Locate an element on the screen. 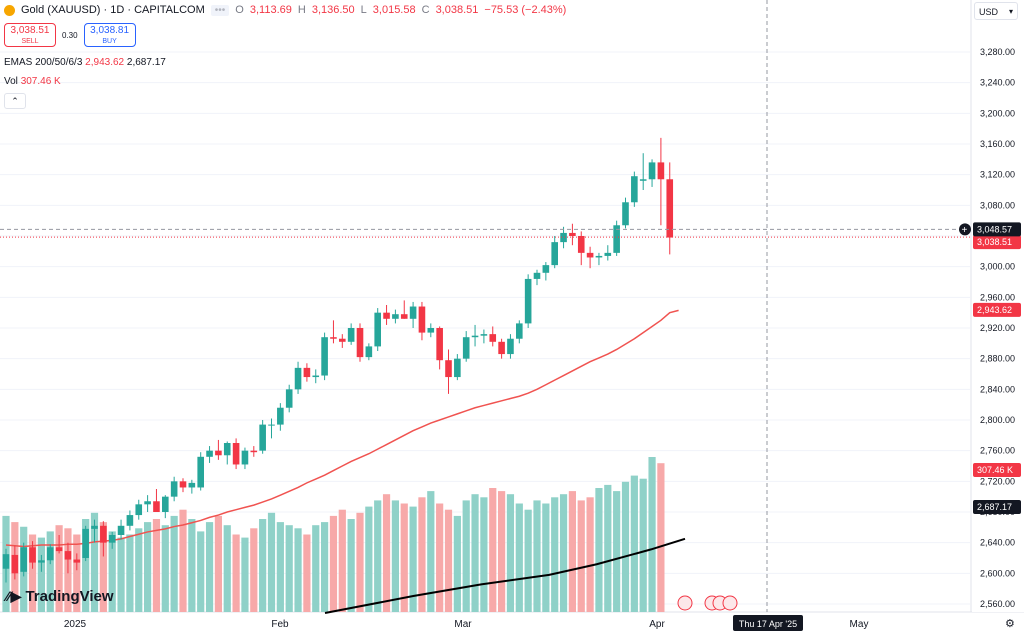 The image size is (1024, 637). ema2-tag: 2,687.17 is located at coordinates (994, 507).